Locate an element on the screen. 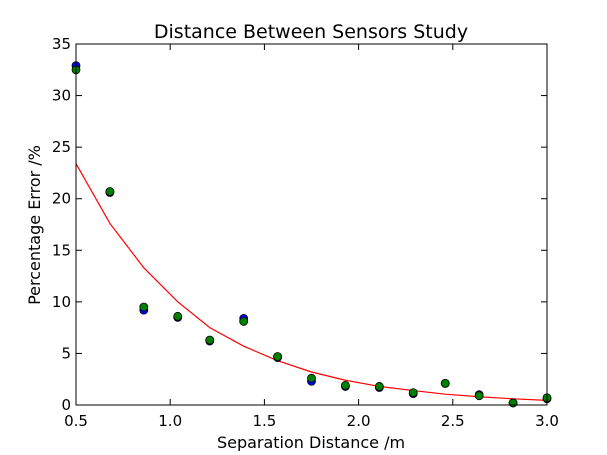  y-tick-label-0: 0 is located at coordinates (66, 405).